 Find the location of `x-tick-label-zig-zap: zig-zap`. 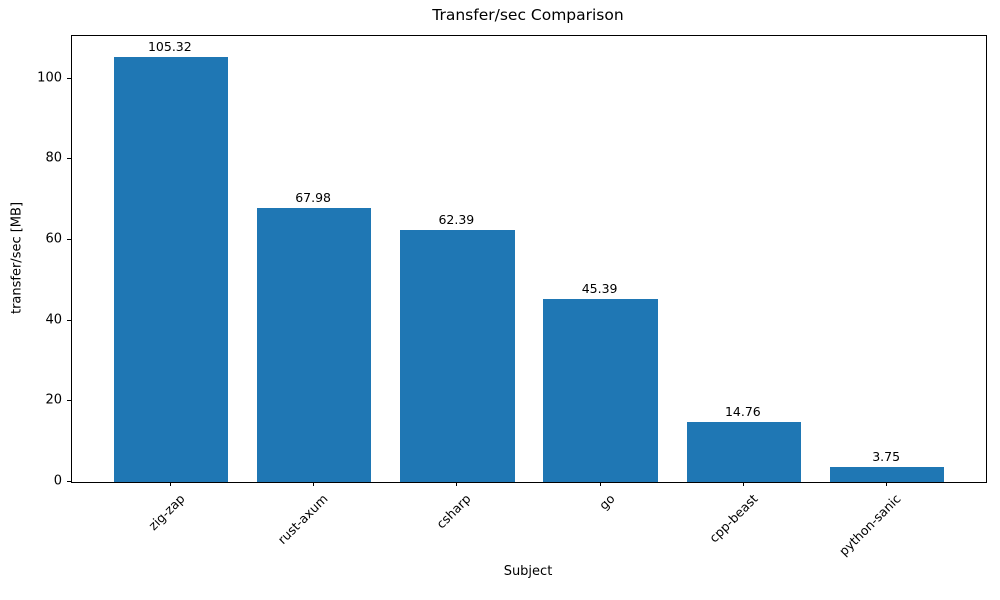

x-tick-label-zig-zap: zig-zap is located at coordinates (166, 512).